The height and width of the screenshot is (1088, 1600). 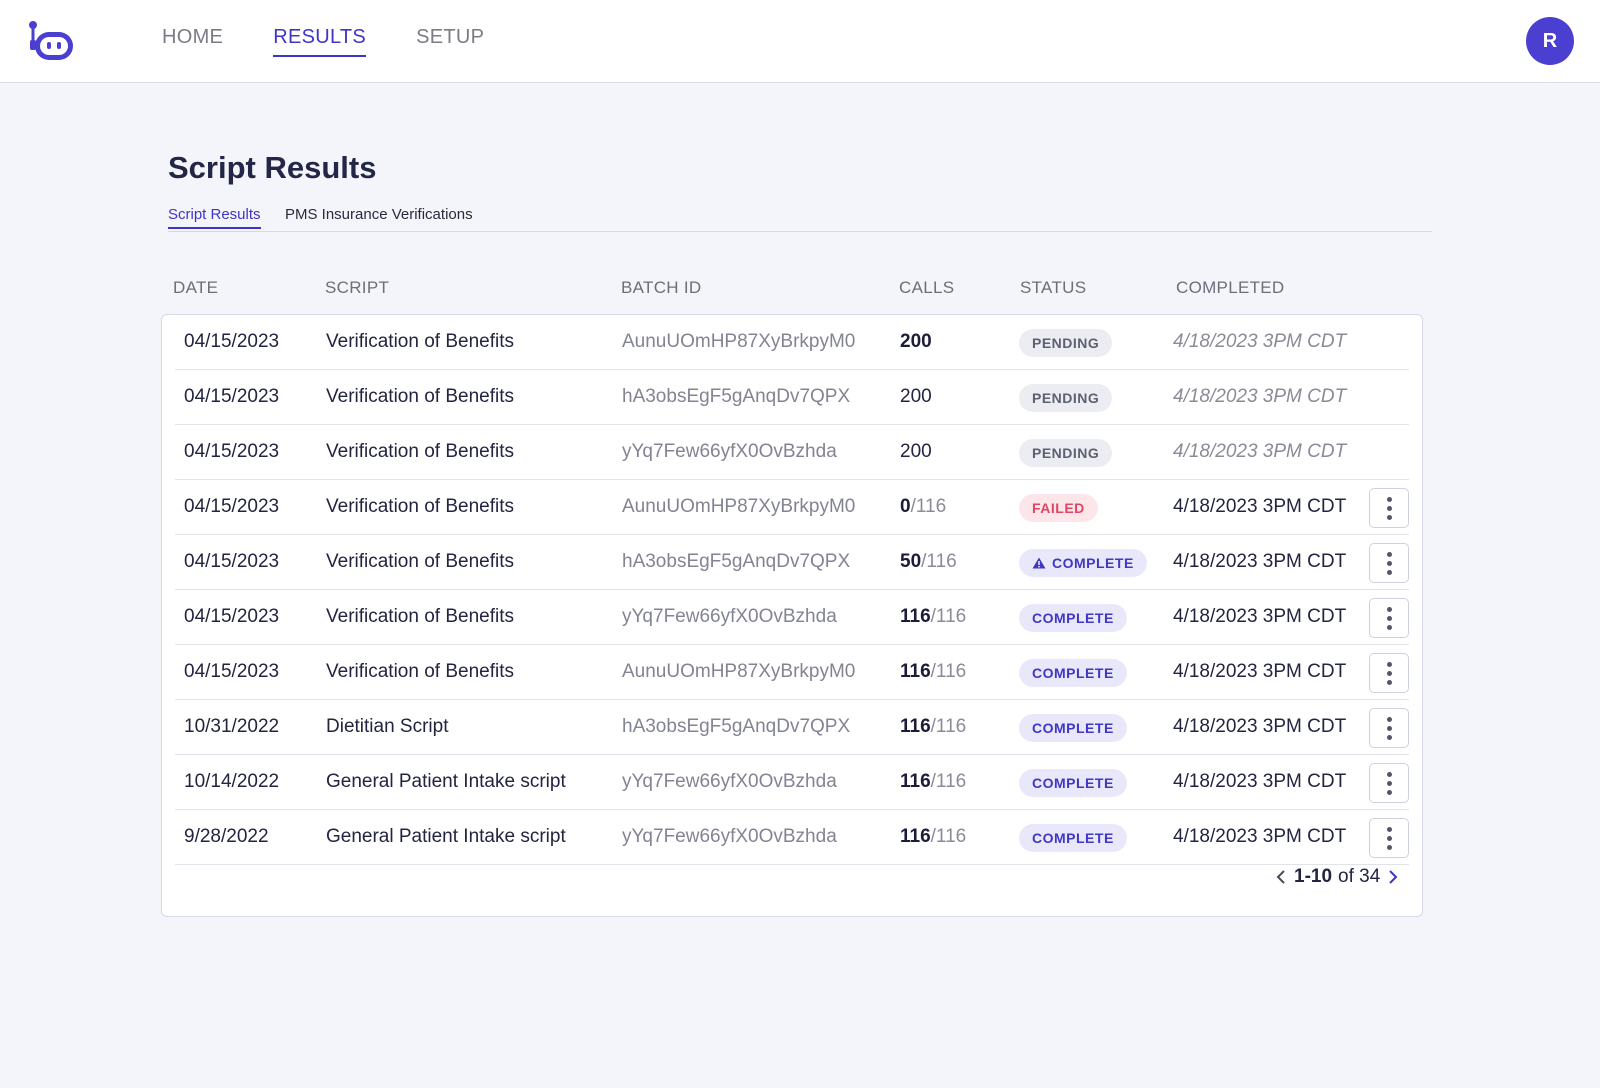 What do you see at coordinates (1393, 877) in the screenshot?
I see `chevron-right-icon` at bounding box center [1393, 877].